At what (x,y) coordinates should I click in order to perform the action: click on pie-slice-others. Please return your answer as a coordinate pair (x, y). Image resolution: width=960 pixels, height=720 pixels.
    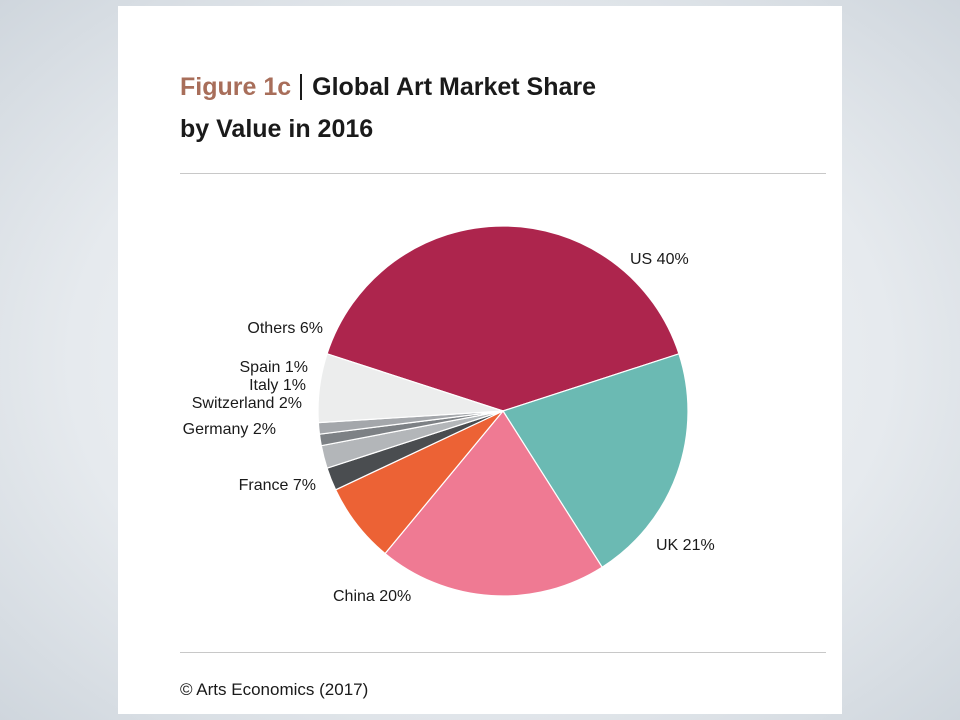
    Looking at the image, I should click on (410, 388).